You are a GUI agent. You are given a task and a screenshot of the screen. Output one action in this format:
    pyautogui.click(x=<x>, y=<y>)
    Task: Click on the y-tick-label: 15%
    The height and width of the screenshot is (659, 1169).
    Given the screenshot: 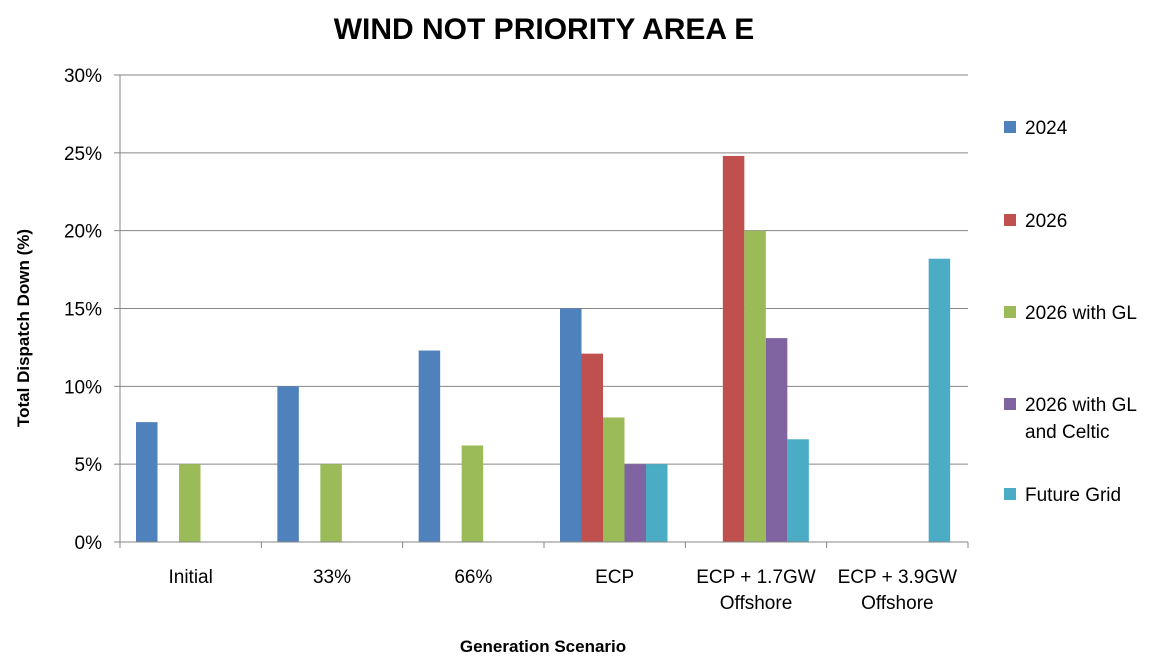 What is the action you would take?
    pyautogui.click(x=83, y=310)
    